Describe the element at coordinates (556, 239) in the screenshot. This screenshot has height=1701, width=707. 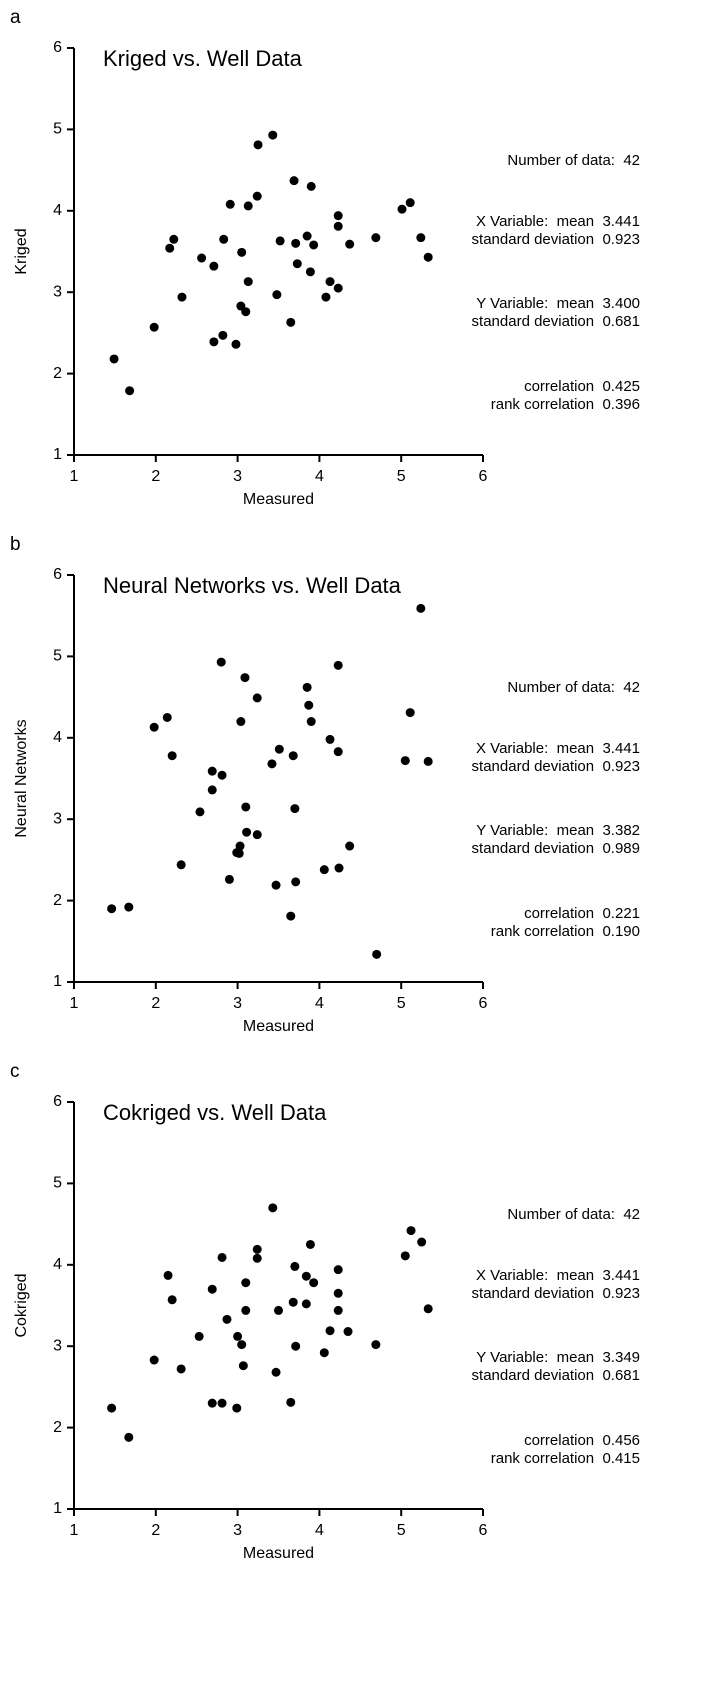
I see `stat-annotation: standard deviation 0.923` at that location.